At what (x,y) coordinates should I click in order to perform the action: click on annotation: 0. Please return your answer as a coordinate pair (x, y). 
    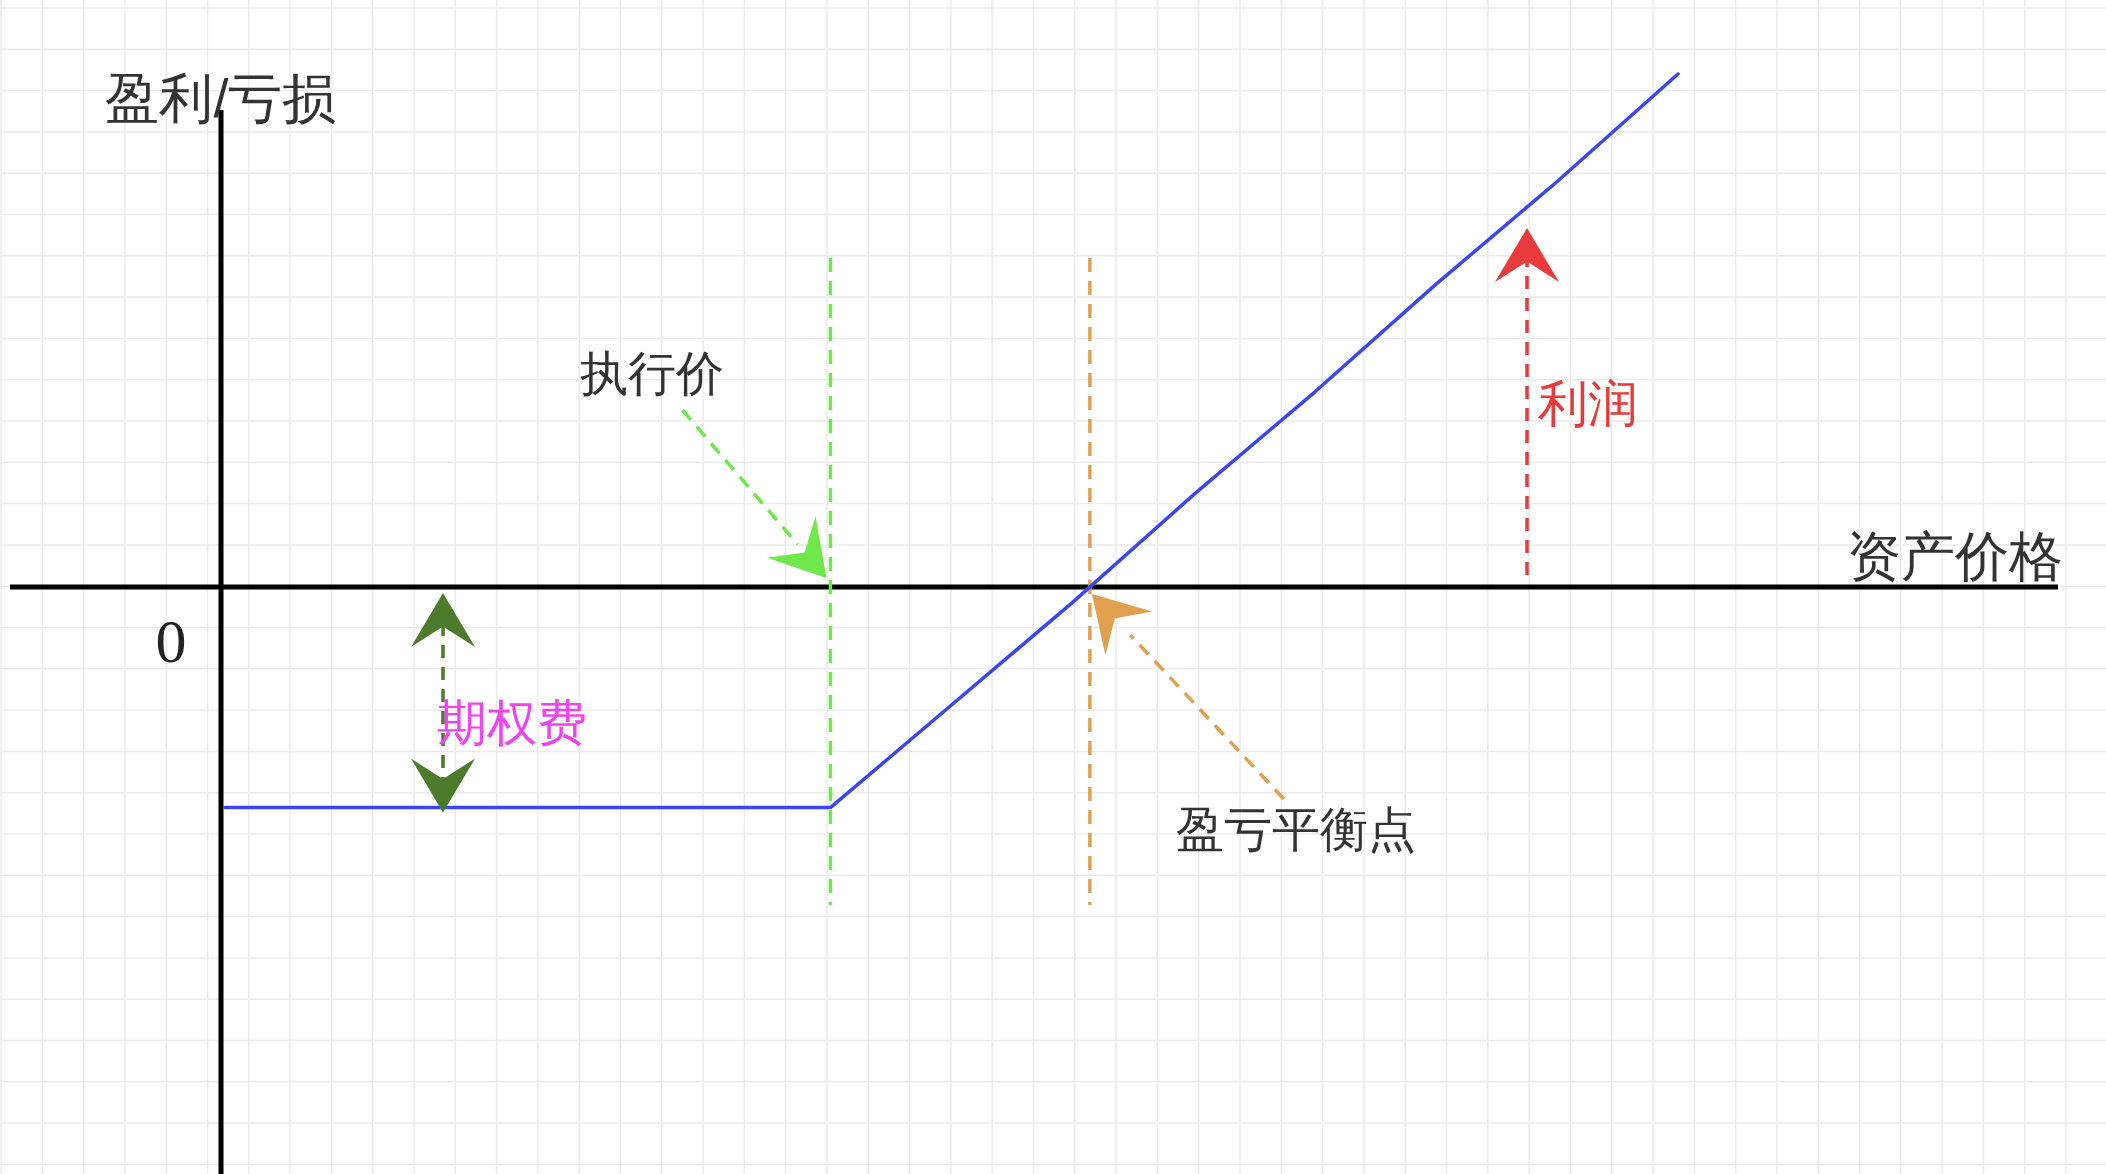
    Looking at the image, I should click on (171, 641).